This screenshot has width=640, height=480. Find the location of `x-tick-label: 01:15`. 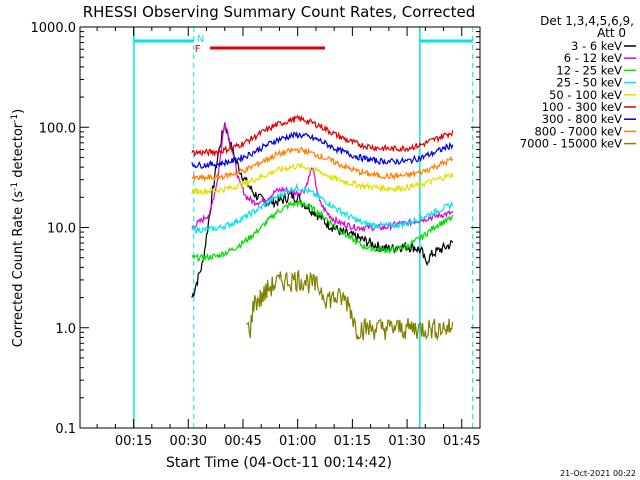

x-tick-label: 01:15 is located at coordinates (352, 441).